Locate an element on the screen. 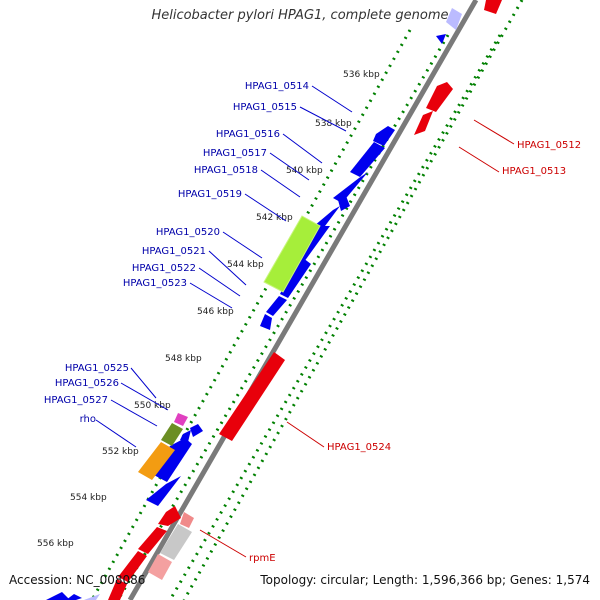 Image resolution: width=600 pixels, height=600 pixels. gene-label: HPAG1_0523 is located at coordinates (155, 283).